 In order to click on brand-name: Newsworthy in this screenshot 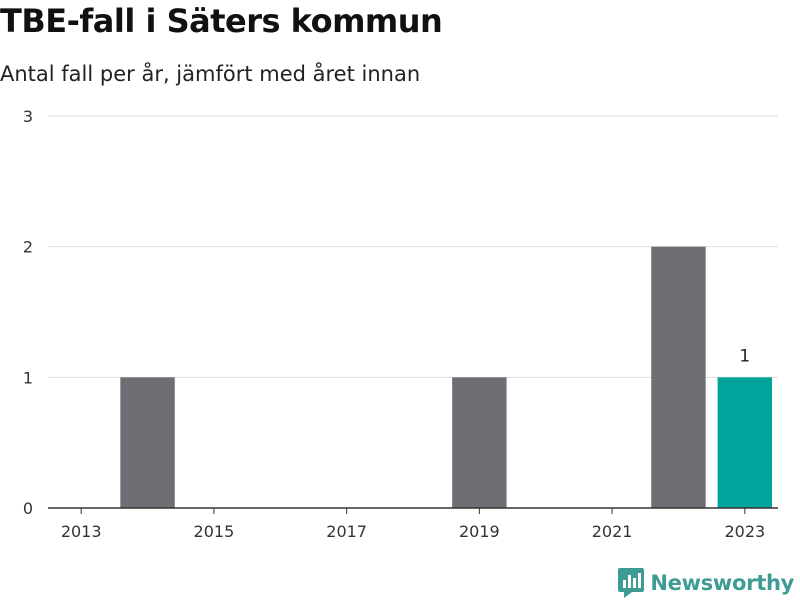, I will do `click(722, 583)`.